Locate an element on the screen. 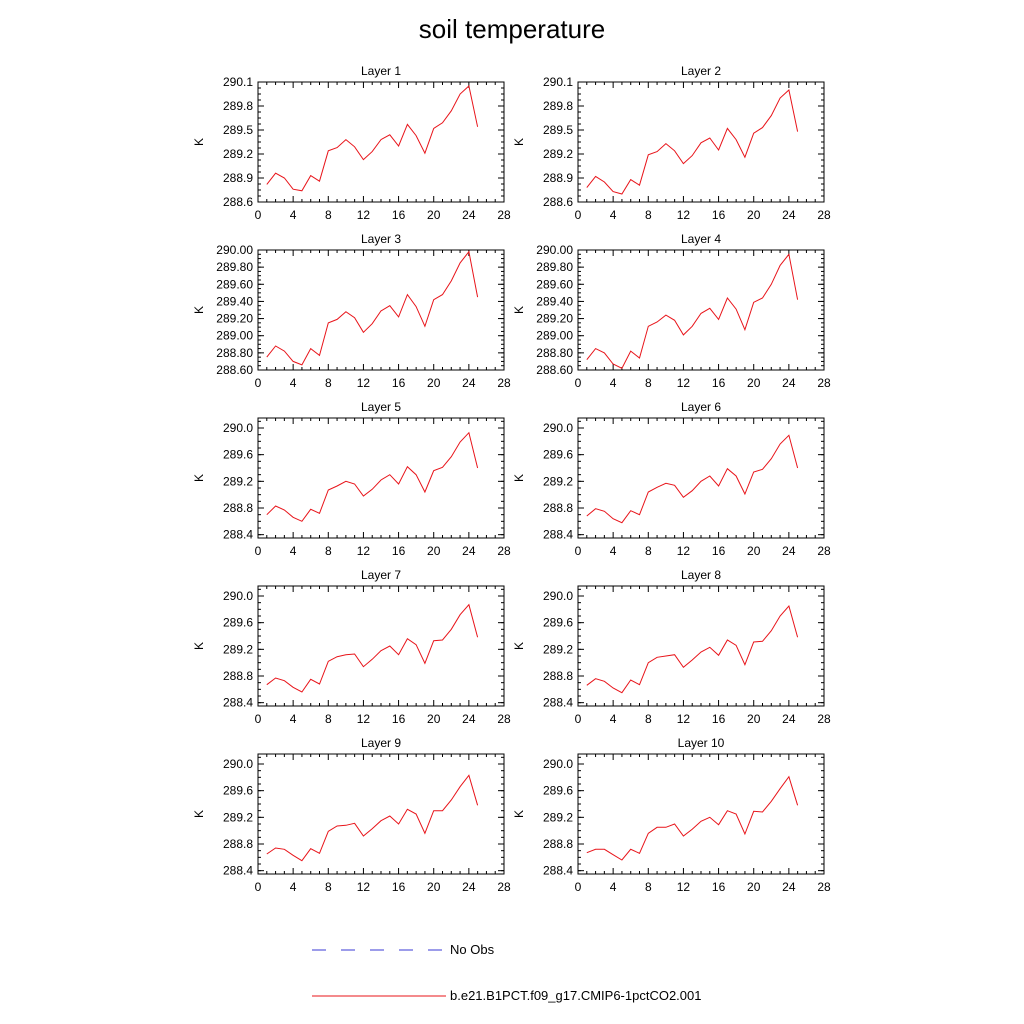 This screenshot has height=1024, width=1024. panel-title: Layer 6 is located at coordinates (701, 407).